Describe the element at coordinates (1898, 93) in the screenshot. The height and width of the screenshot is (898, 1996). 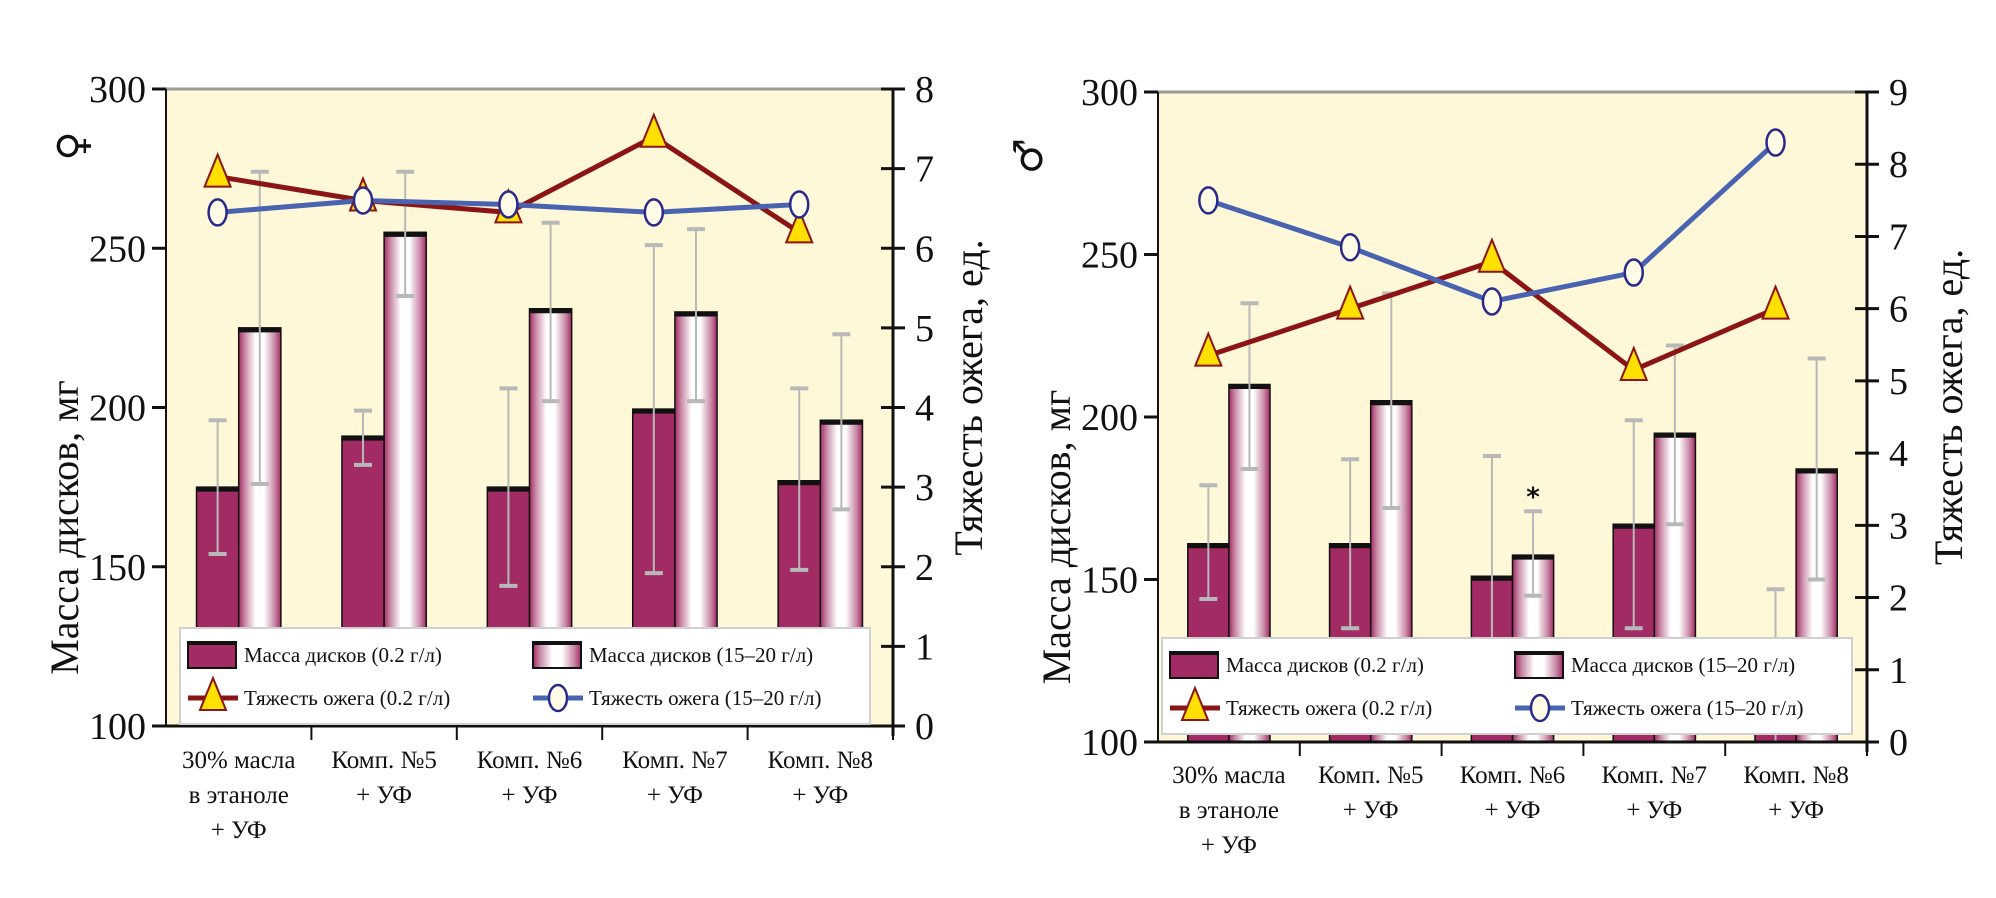
I see `y2-tick-label: 9` at that location.